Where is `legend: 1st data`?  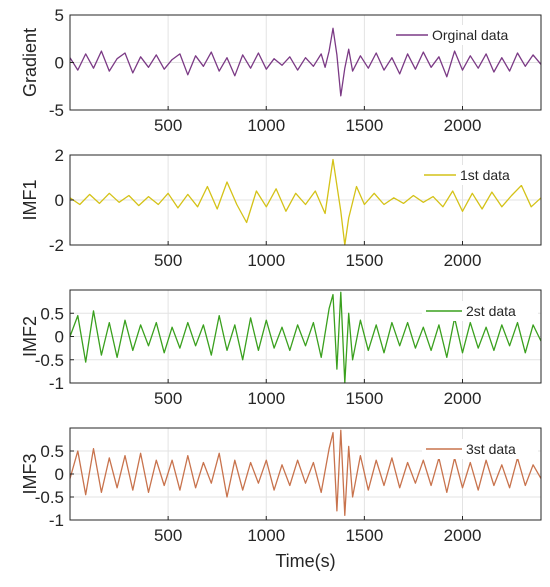 legend: 1st data is located at coordinates (479, 175).